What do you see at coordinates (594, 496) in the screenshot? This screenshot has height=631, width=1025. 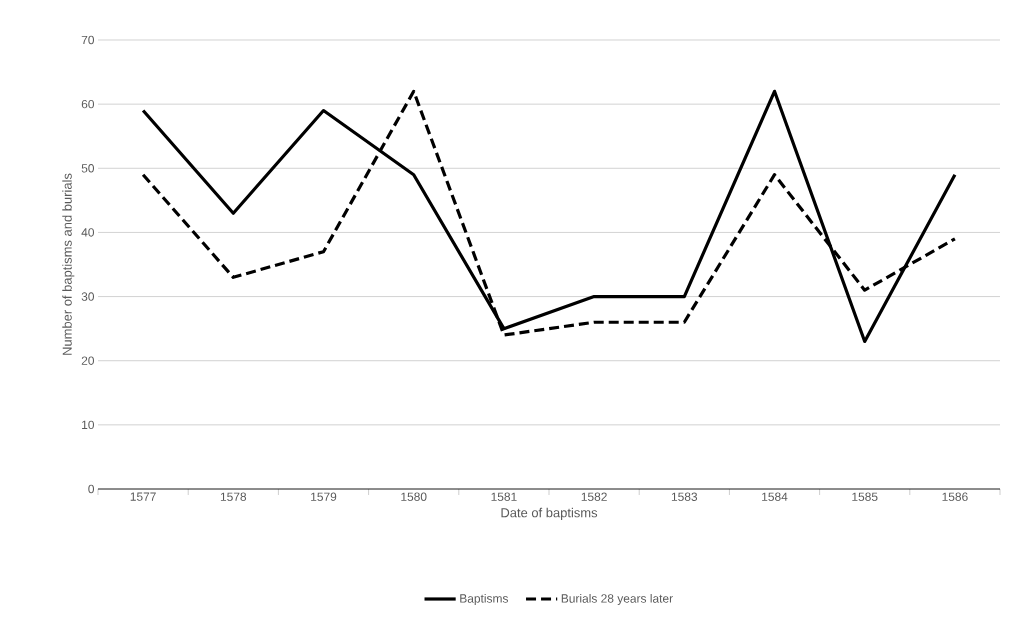 I see `x-tick-label: 1582` at bounding box center [594, 496].